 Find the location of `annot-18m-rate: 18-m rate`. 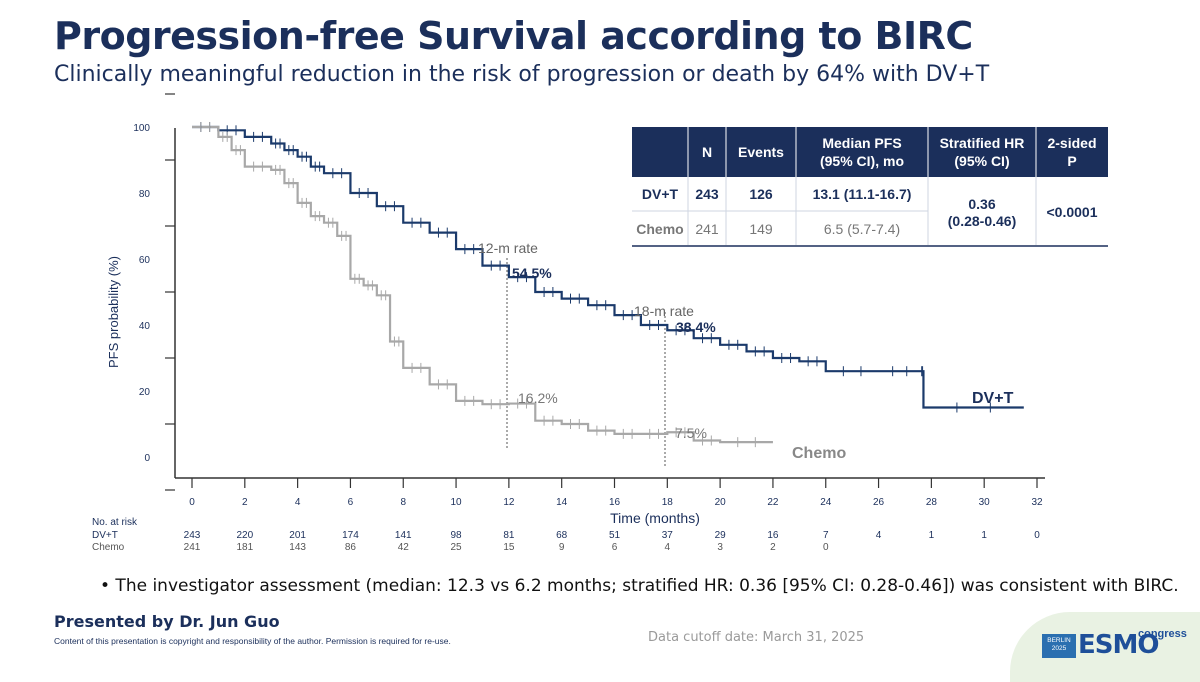

annot-18m-rate: 18-m rate is located at coordinates (664, 311).